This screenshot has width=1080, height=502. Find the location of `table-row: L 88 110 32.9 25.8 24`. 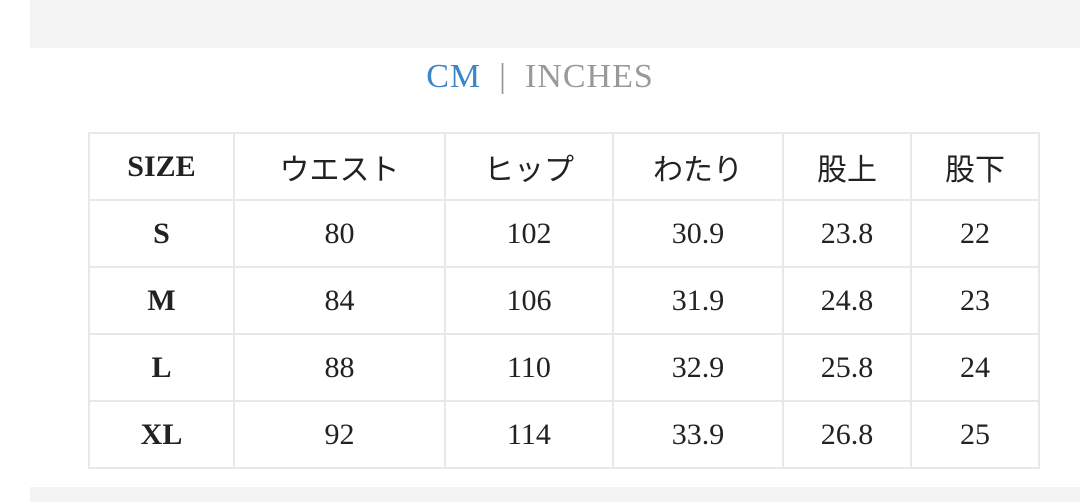

table-row: L 88 110 32.9 25.8 24 is located at coordinates (564, 367).